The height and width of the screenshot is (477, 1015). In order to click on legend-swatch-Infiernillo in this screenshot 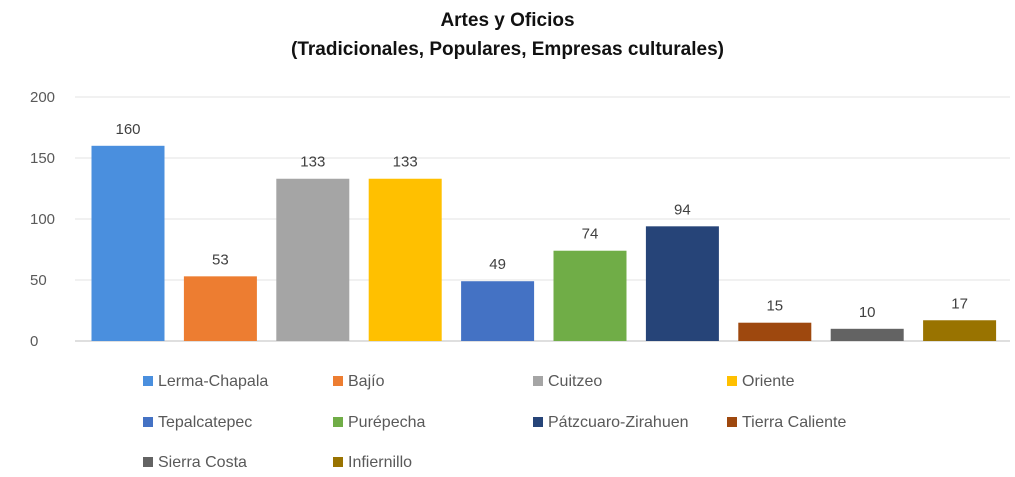, I will do `click(338, 462)`.